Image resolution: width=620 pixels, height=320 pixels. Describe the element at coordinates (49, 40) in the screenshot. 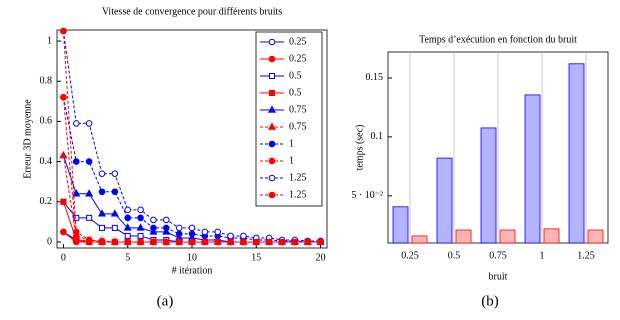

I see `y-tick-label: 1` at that location.